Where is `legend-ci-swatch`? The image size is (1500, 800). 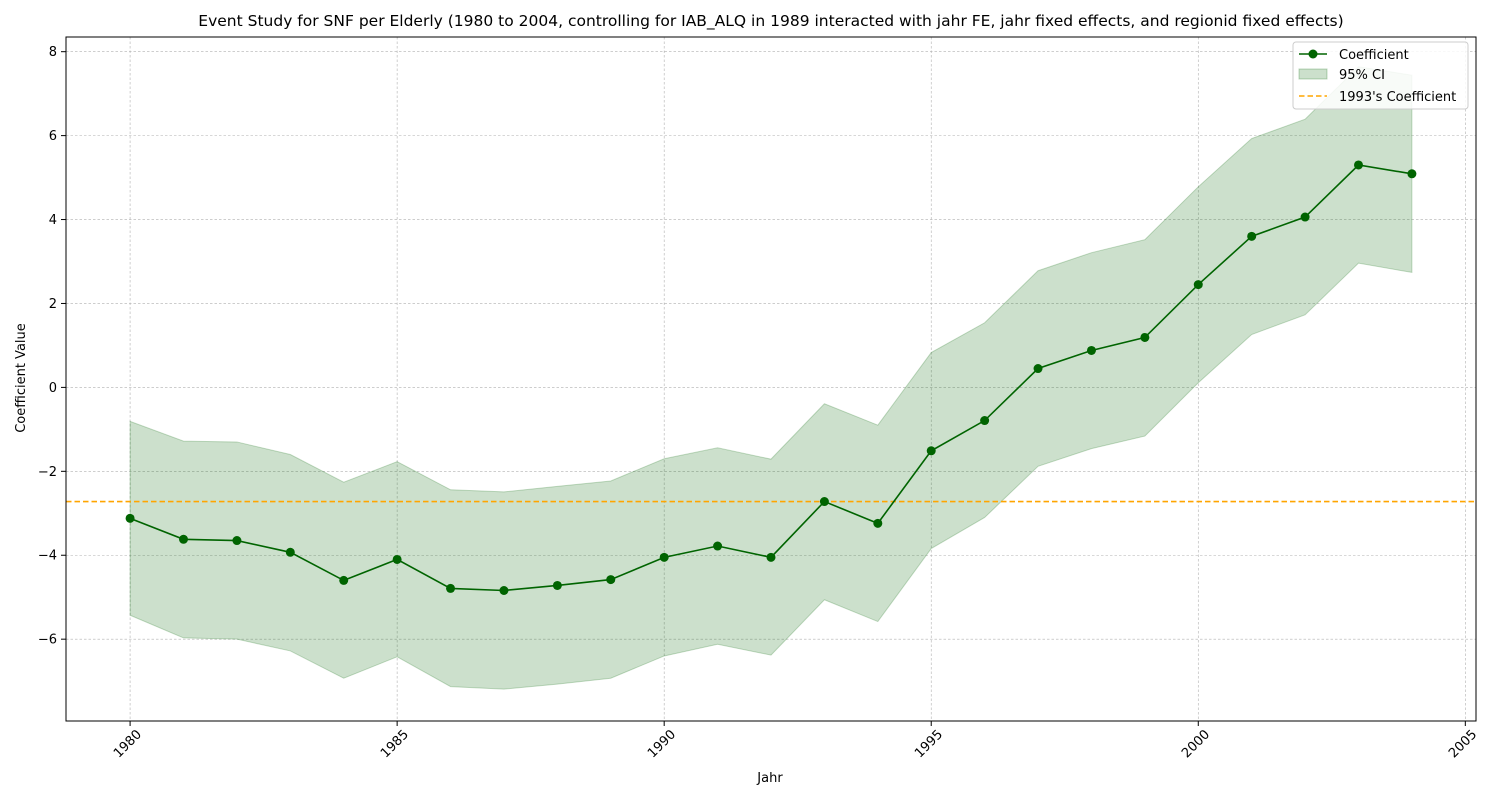 legend-ci-swatch is located at coordinates (1313, 74).